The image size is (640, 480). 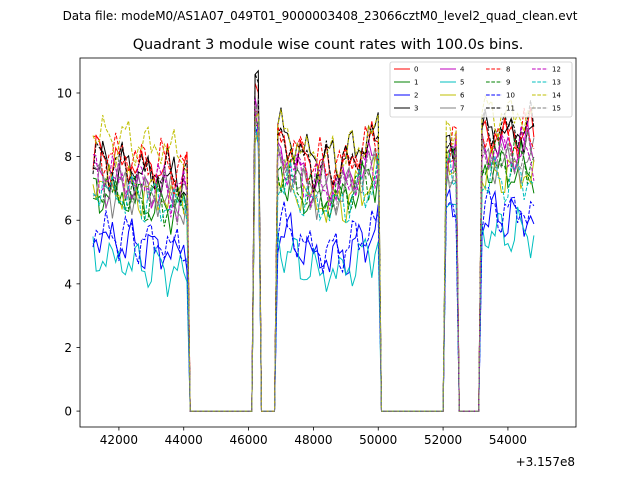 I want to click on y-tick-label: 0, so click(x=68, y=412).